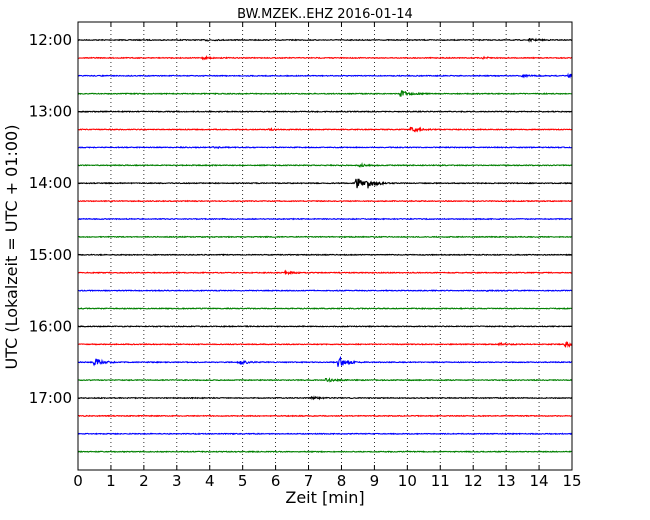 The height and width of the screenshot is (520, 650). Describe the element at coordinates (506, 481) in the screenshot. I see `x-tick-label: 13` at that location.